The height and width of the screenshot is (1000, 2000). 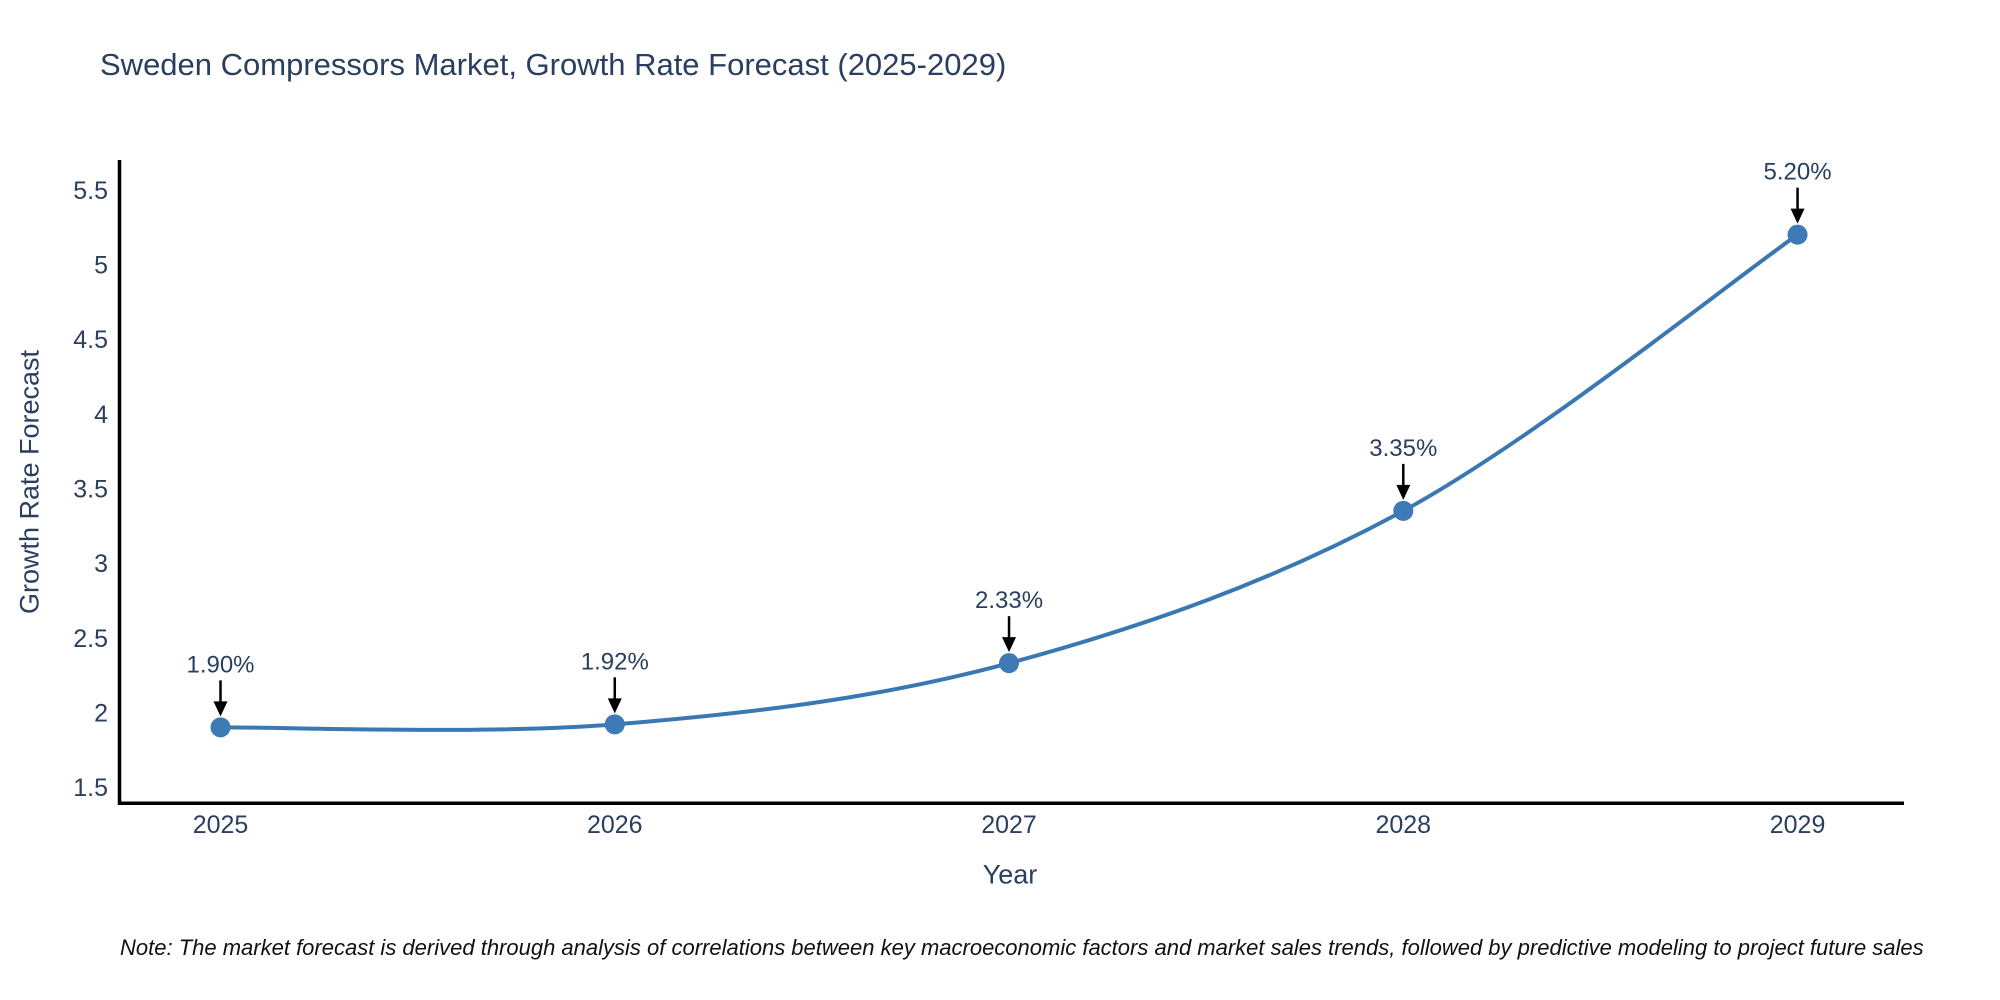 What do you see at coordinates (1797, 234) in the screenshot?
I see `data-point-marker-2029` at bounding box center [1797, 234].